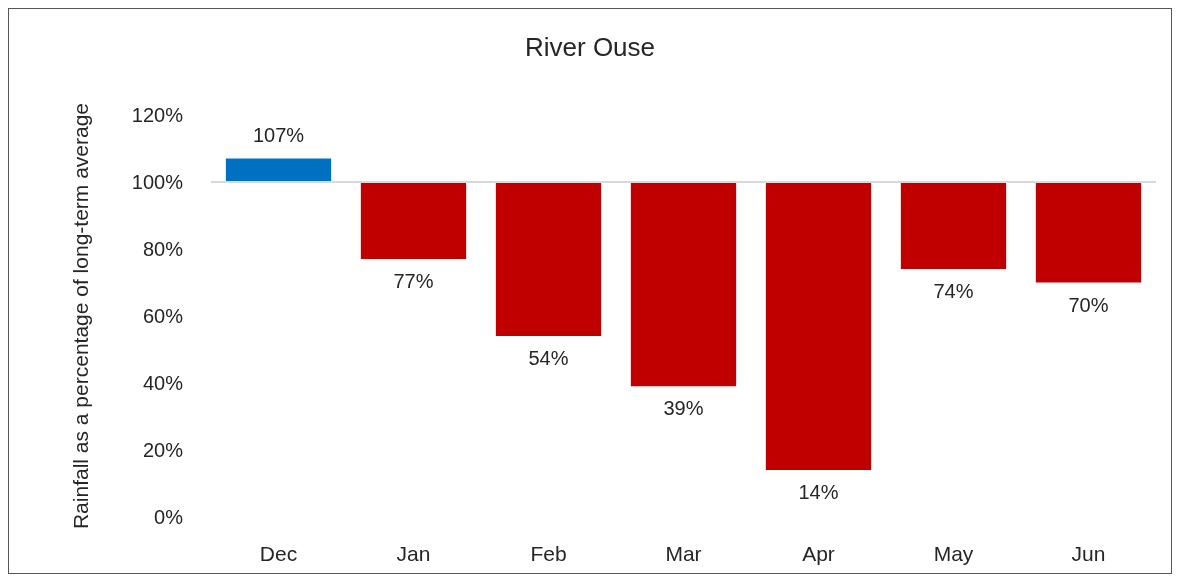  Describe the element at coordinates (1088, 304) in the screenshot. I see `data-label: 70%` at that location.